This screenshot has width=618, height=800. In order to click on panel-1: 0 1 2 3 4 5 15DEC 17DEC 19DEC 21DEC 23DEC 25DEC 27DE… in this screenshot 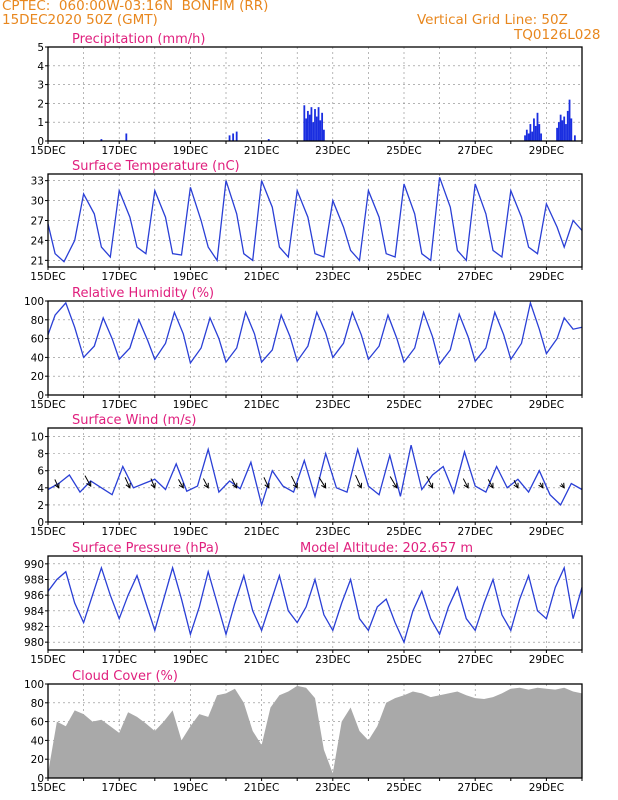, I will do `click(306, 94)`.